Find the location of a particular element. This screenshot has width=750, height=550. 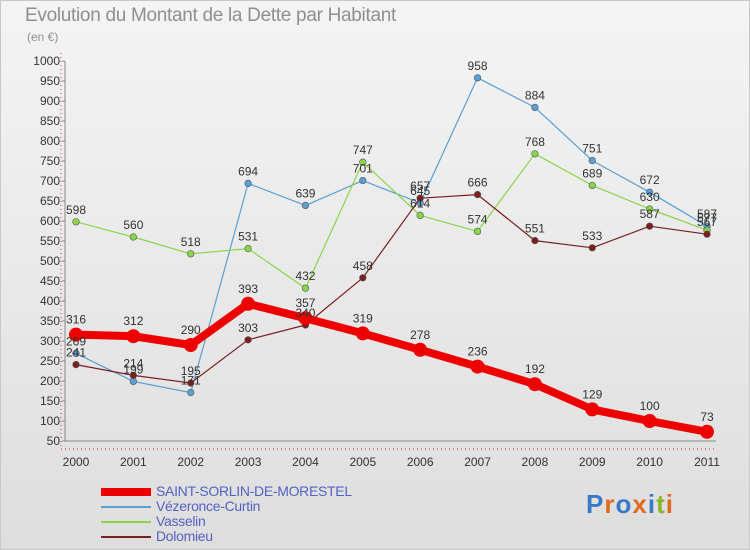

y-tick-label: 500 is located at coordinates (50, 261).